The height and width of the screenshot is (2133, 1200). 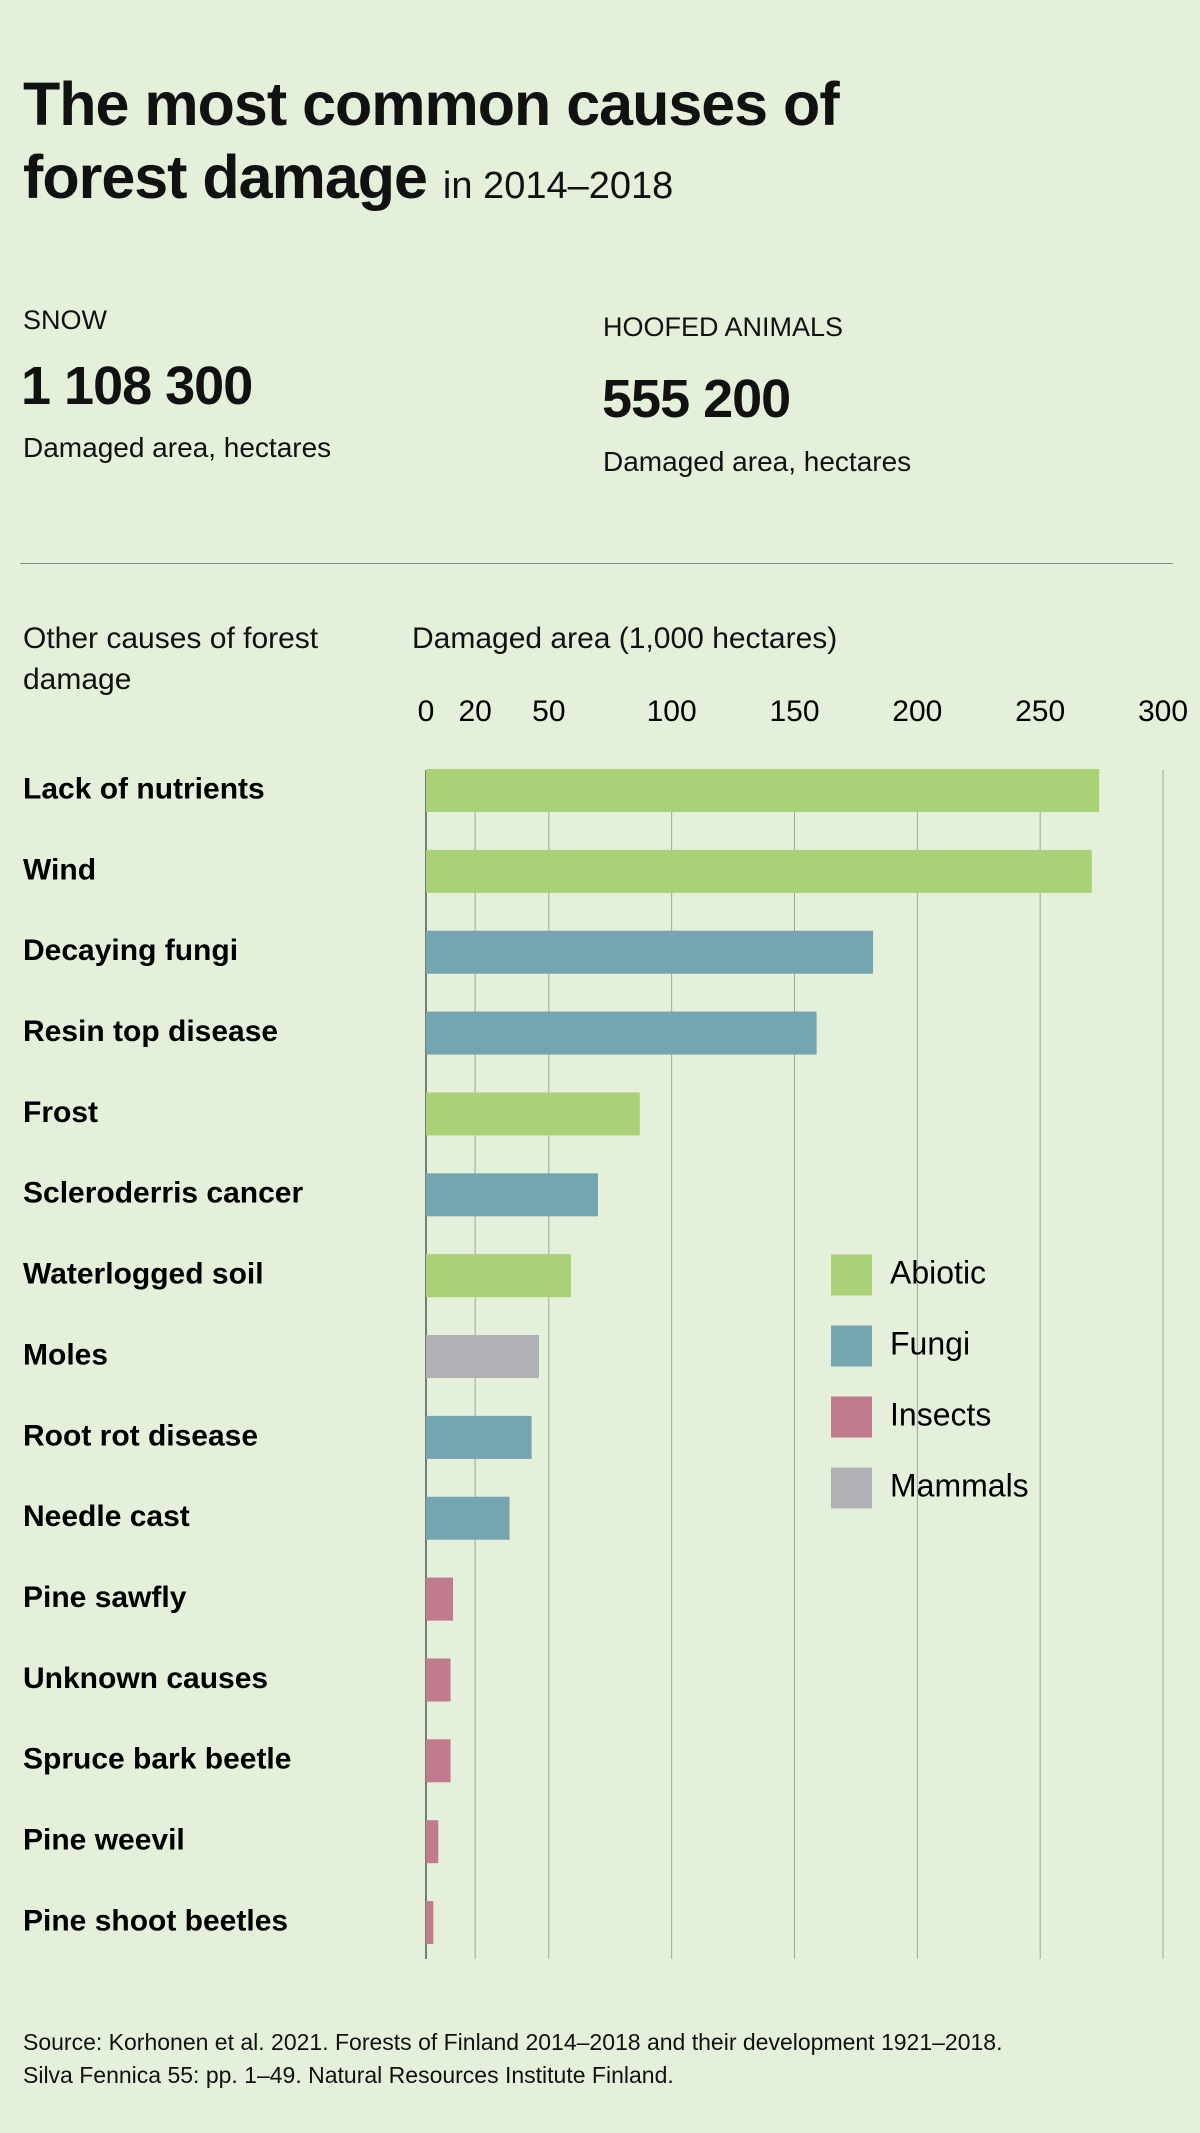 I want to click on legend-label: Insects, so click(x=940, y=1414).